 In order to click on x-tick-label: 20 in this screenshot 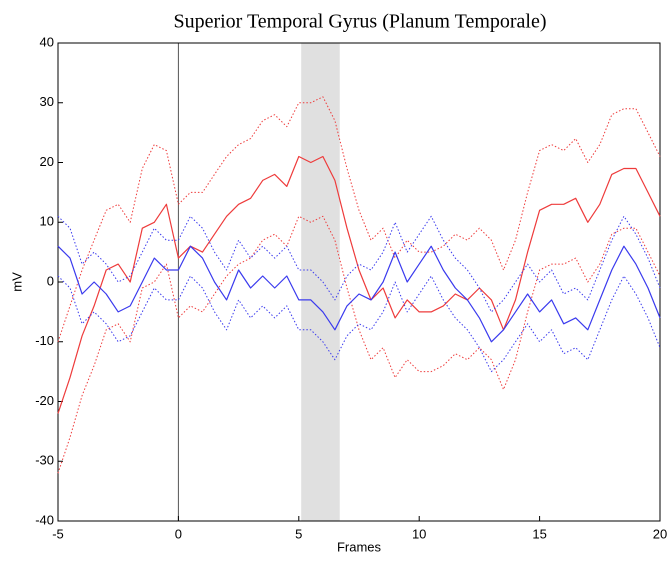, I will do `click(660, 533)`.